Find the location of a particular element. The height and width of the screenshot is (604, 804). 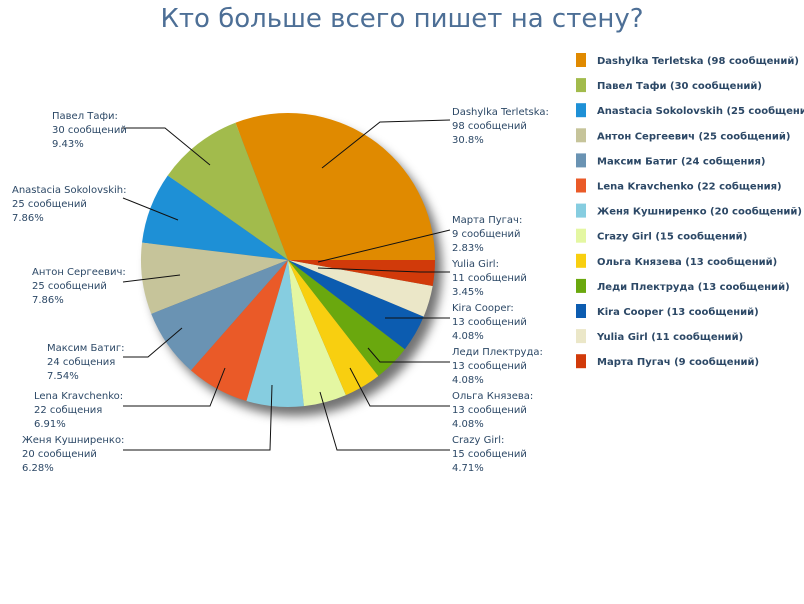

data-label: 11 сообщений is located at coordinates (489, 278).